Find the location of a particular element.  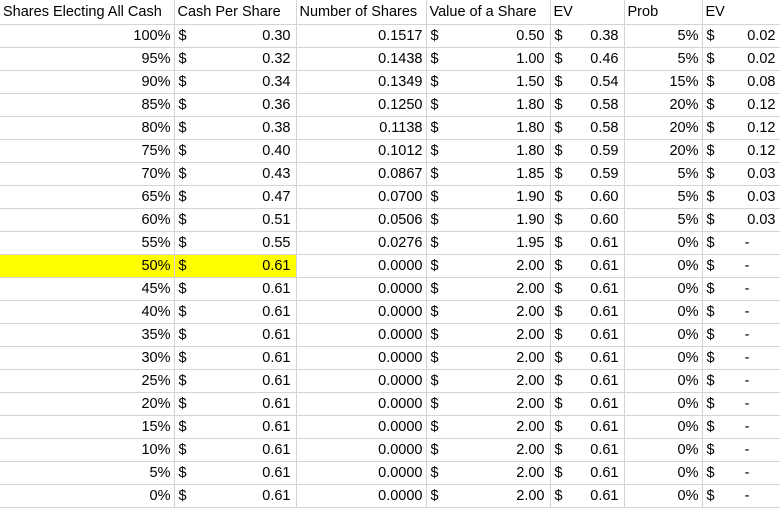

cell-number-of-shares: 0.0506 is located at coordinates (361, 220).